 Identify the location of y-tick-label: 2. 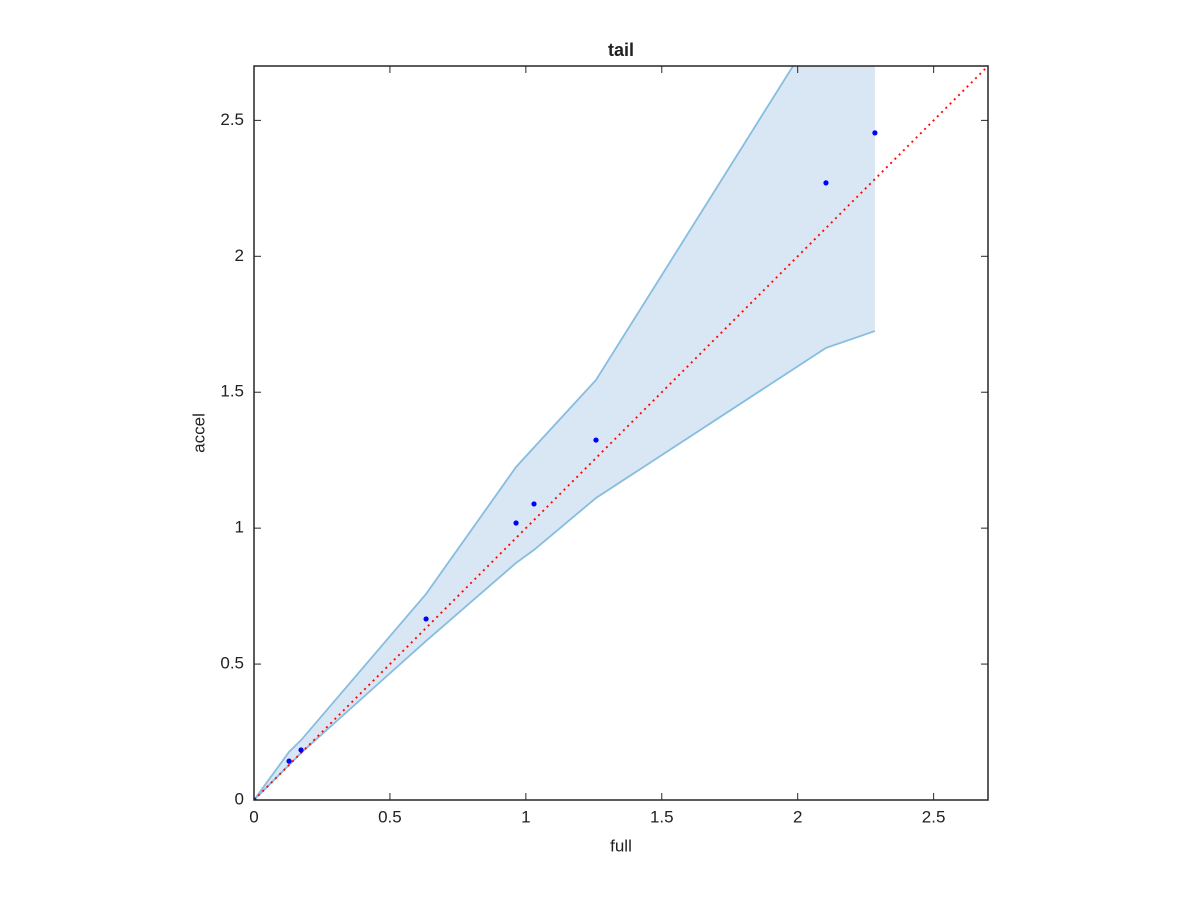
(239, 255).